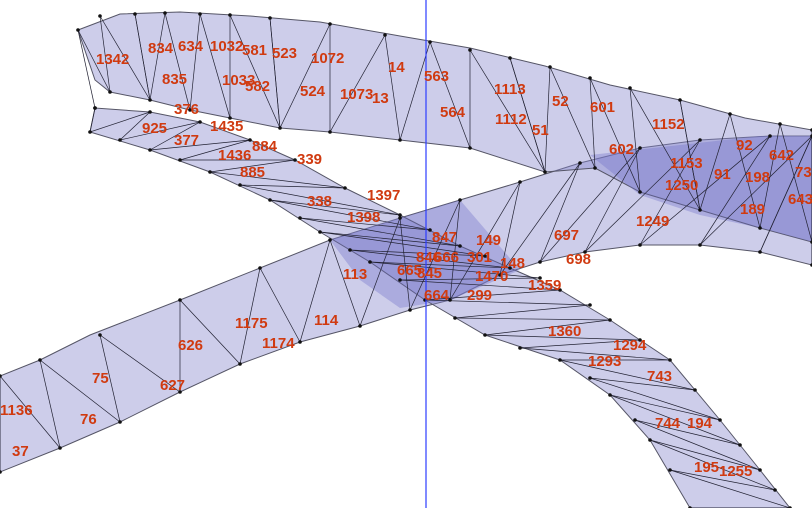 This screenshot has width=812, height=508. I want to click on vertex-label: 1113, so click(510, 89).